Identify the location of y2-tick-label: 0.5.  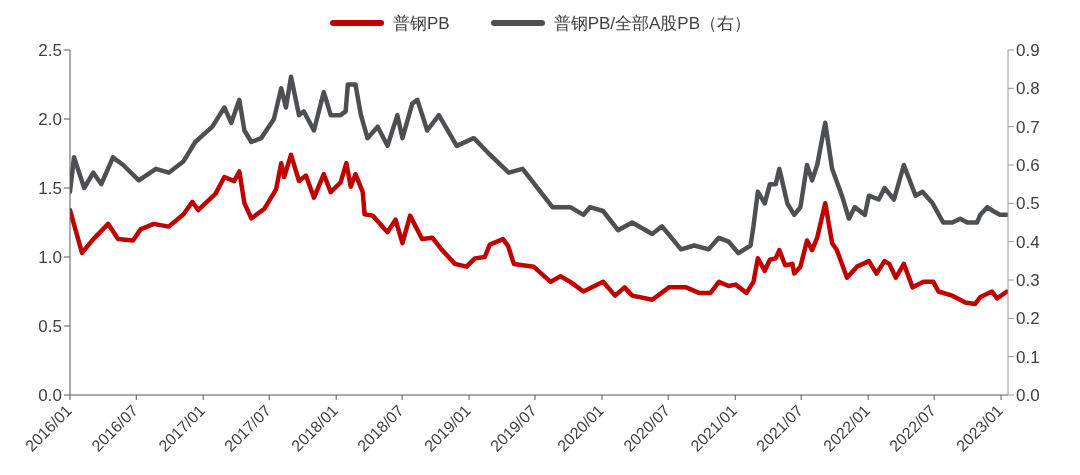
(1028, 204).